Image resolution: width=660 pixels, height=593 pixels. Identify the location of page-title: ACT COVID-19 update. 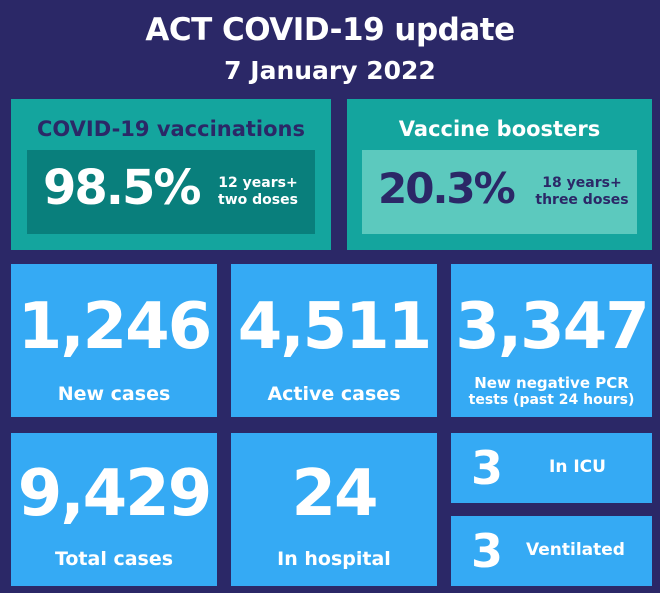
(330, 30).